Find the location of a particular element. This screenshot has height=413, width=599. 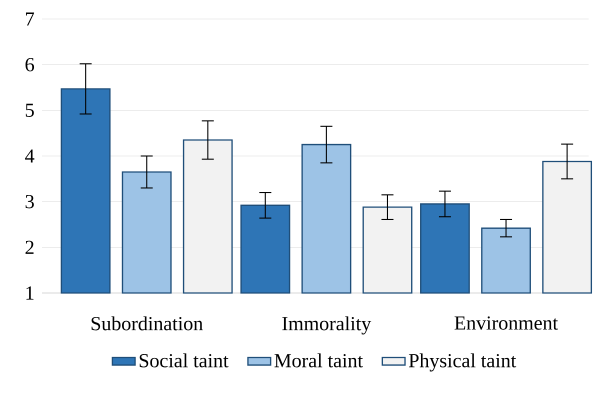

y-tick-label: 5 is located at coordinates (30, 110).